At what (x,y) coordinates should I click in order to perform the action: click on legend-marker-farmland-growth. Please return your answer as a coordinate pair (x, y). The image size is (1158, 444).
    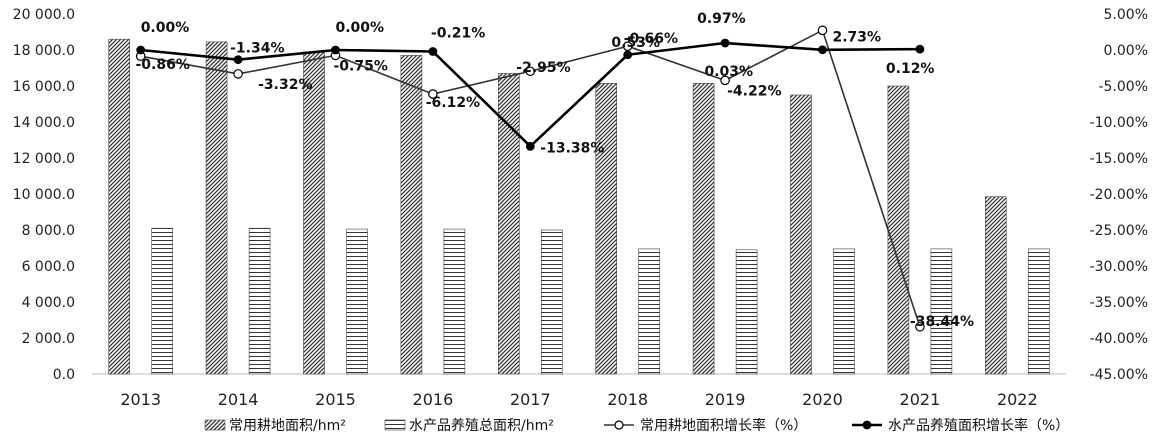
    Looking at the image, I should click on (619, 425).